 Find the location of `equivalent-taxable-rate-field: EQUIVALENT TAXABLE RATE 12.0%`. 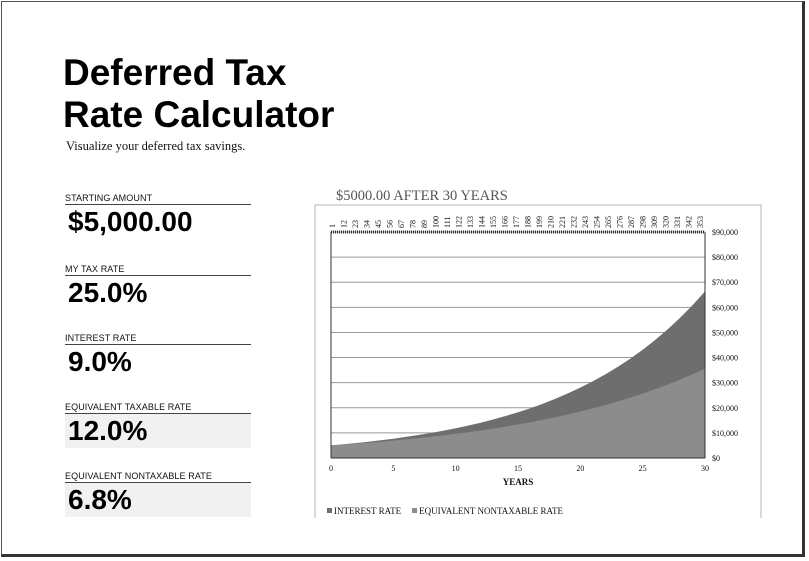

equivalent-taxable-rate-field: EQUIVALENT TAXABLE RATE 12.0% is located at coordinates (158, 425).